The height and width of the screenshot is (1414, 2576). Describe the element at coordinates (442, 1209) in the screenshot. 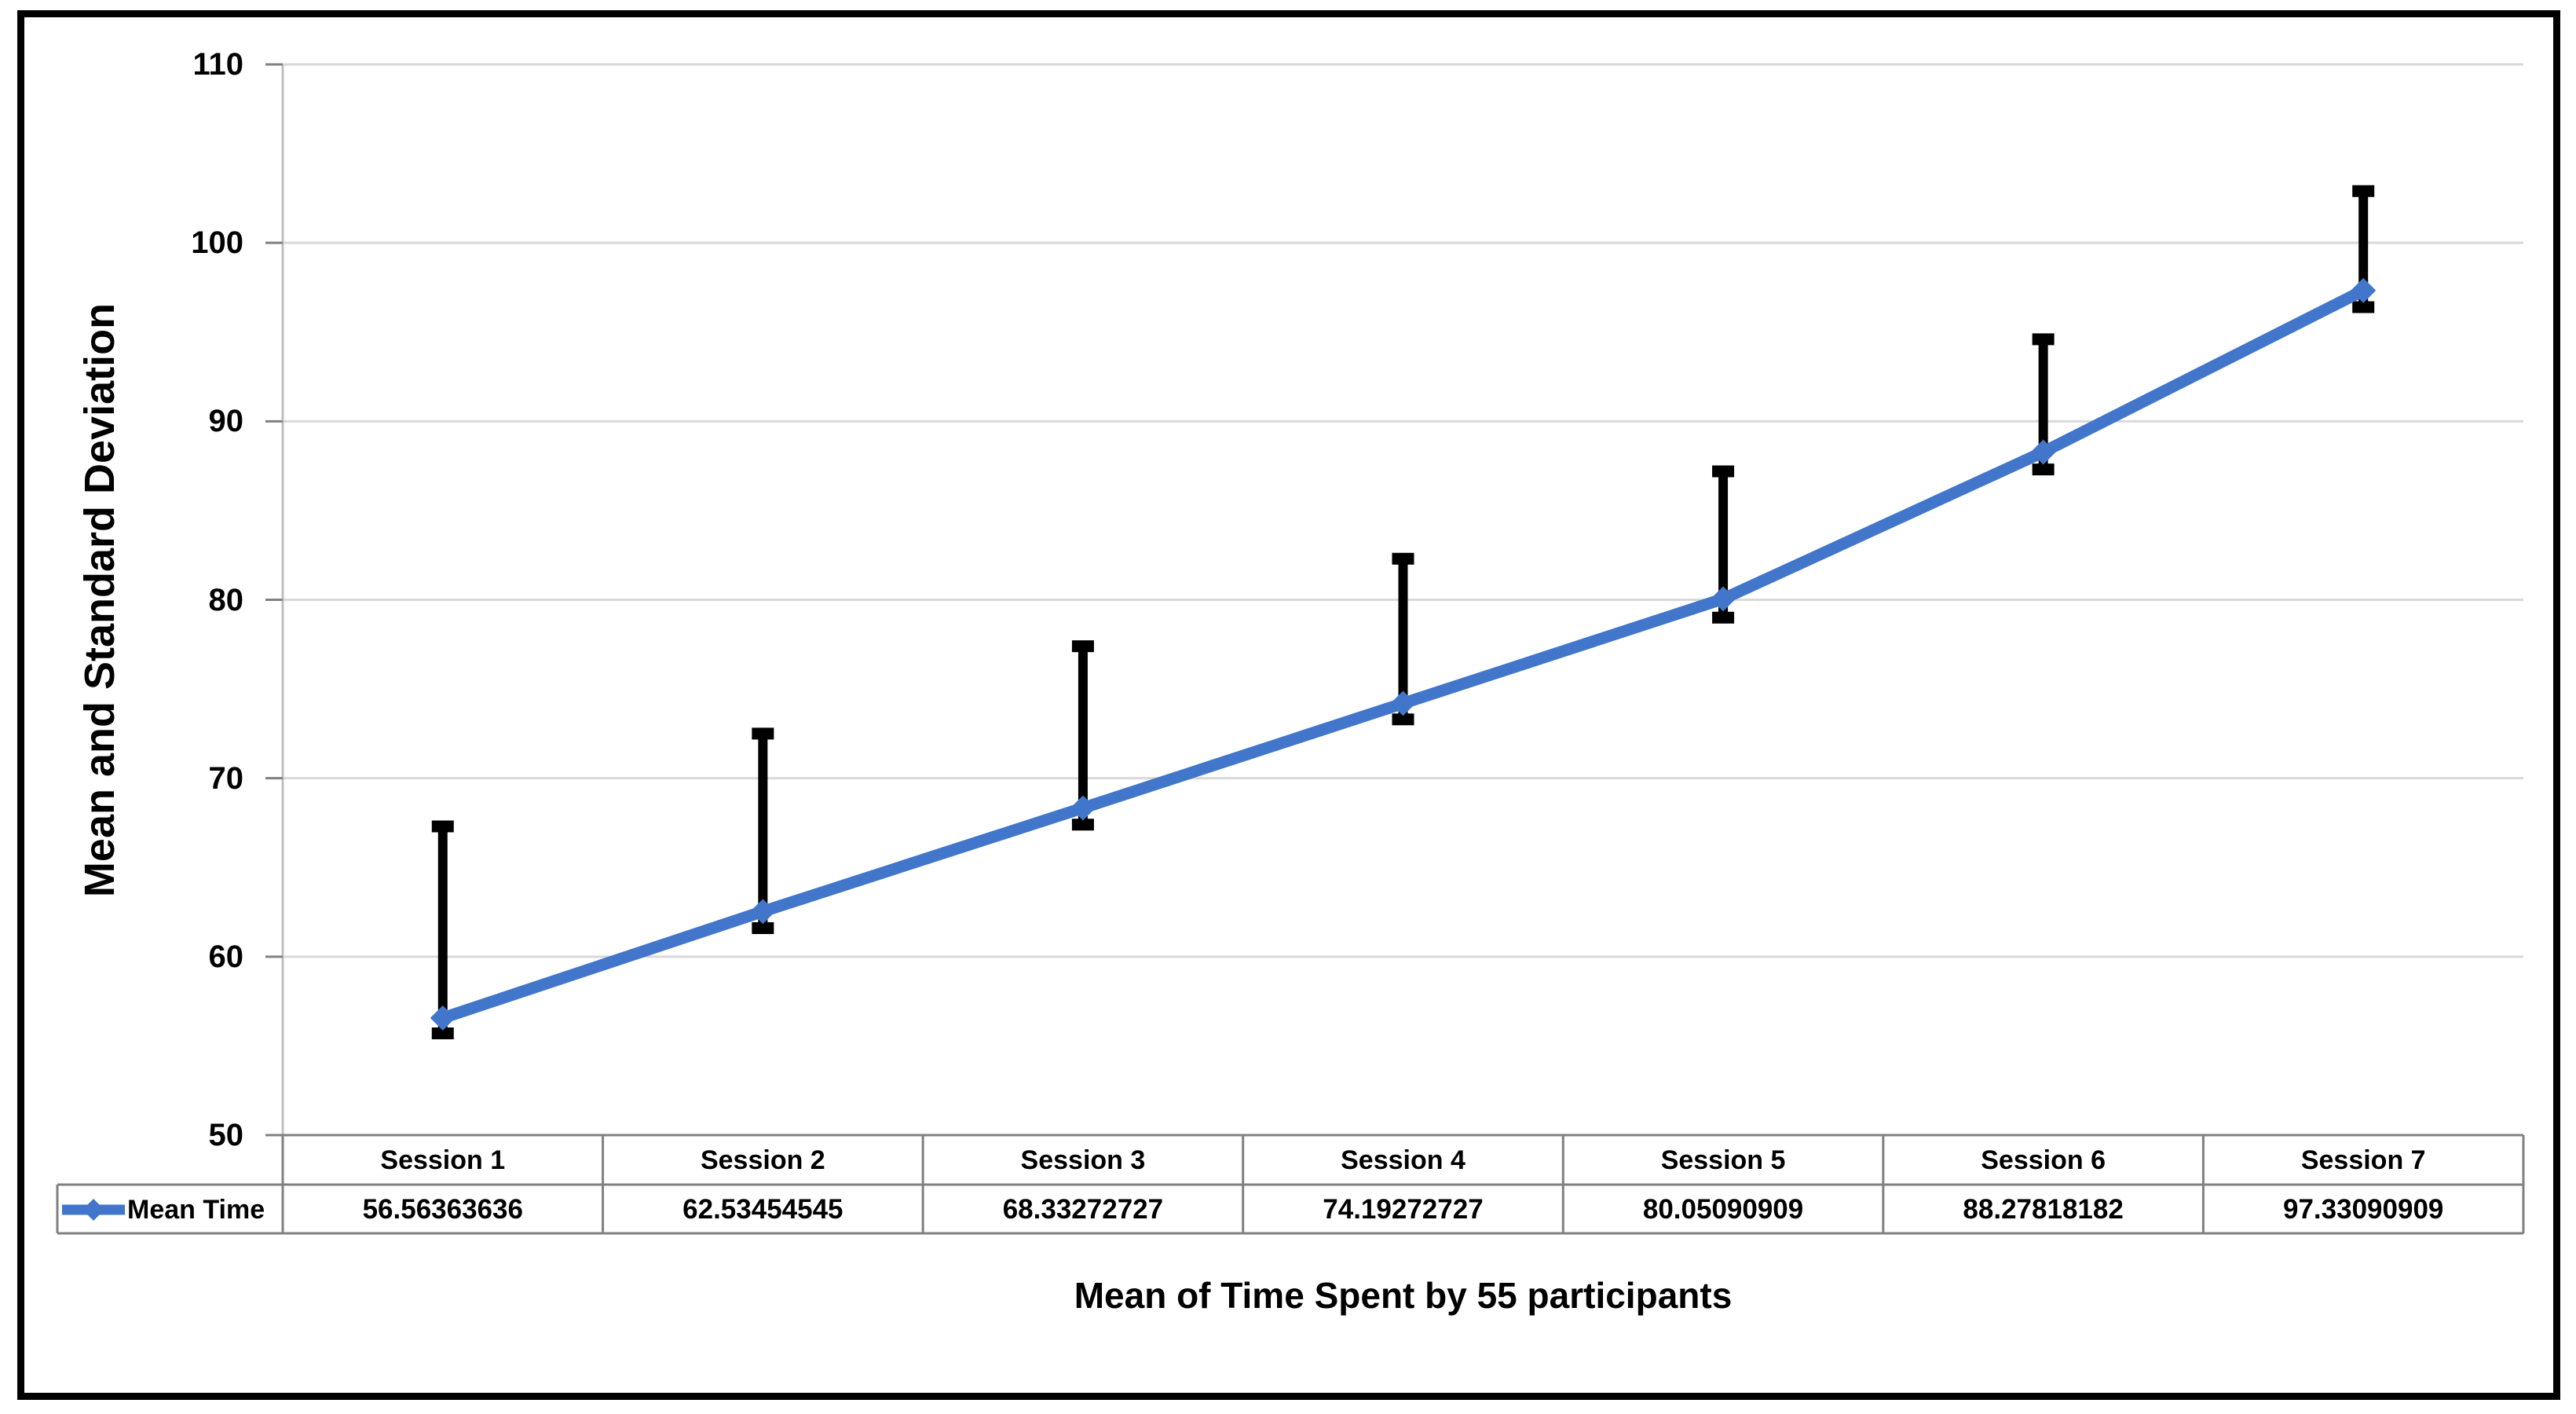

I see `table-value-cell: 56.56363636` at that location.